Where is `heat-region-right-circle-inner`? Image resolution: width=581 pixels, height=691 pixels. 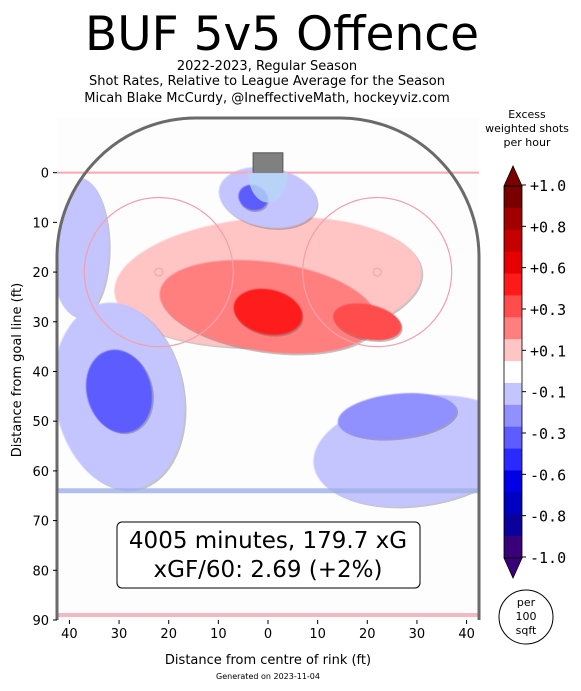
heat-region-right-circle-inner is located at coordinates (367, 322).